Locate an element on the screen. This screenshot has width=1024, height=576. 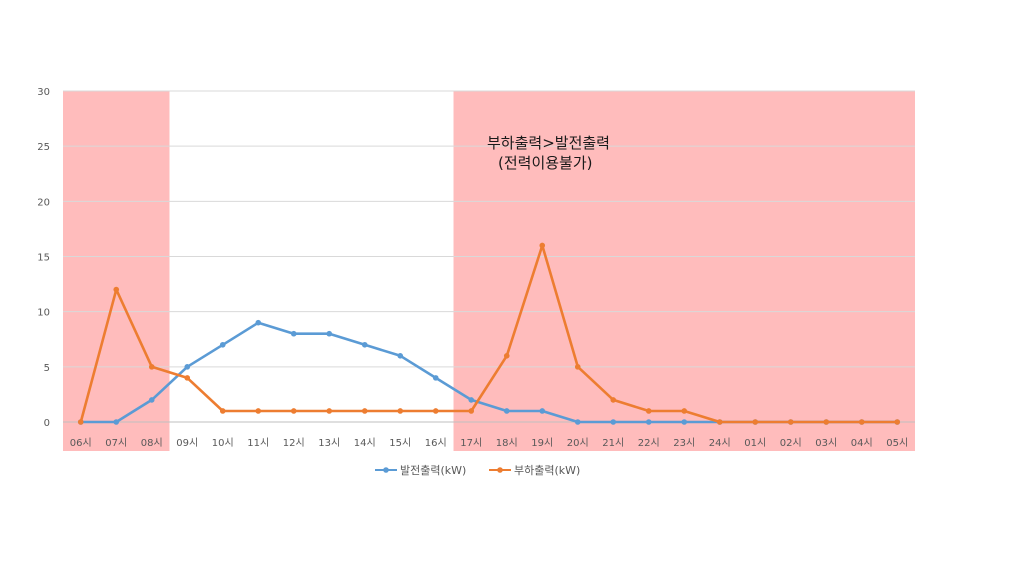
x-tick-label: 05시 is located at coordinates (897, 443).